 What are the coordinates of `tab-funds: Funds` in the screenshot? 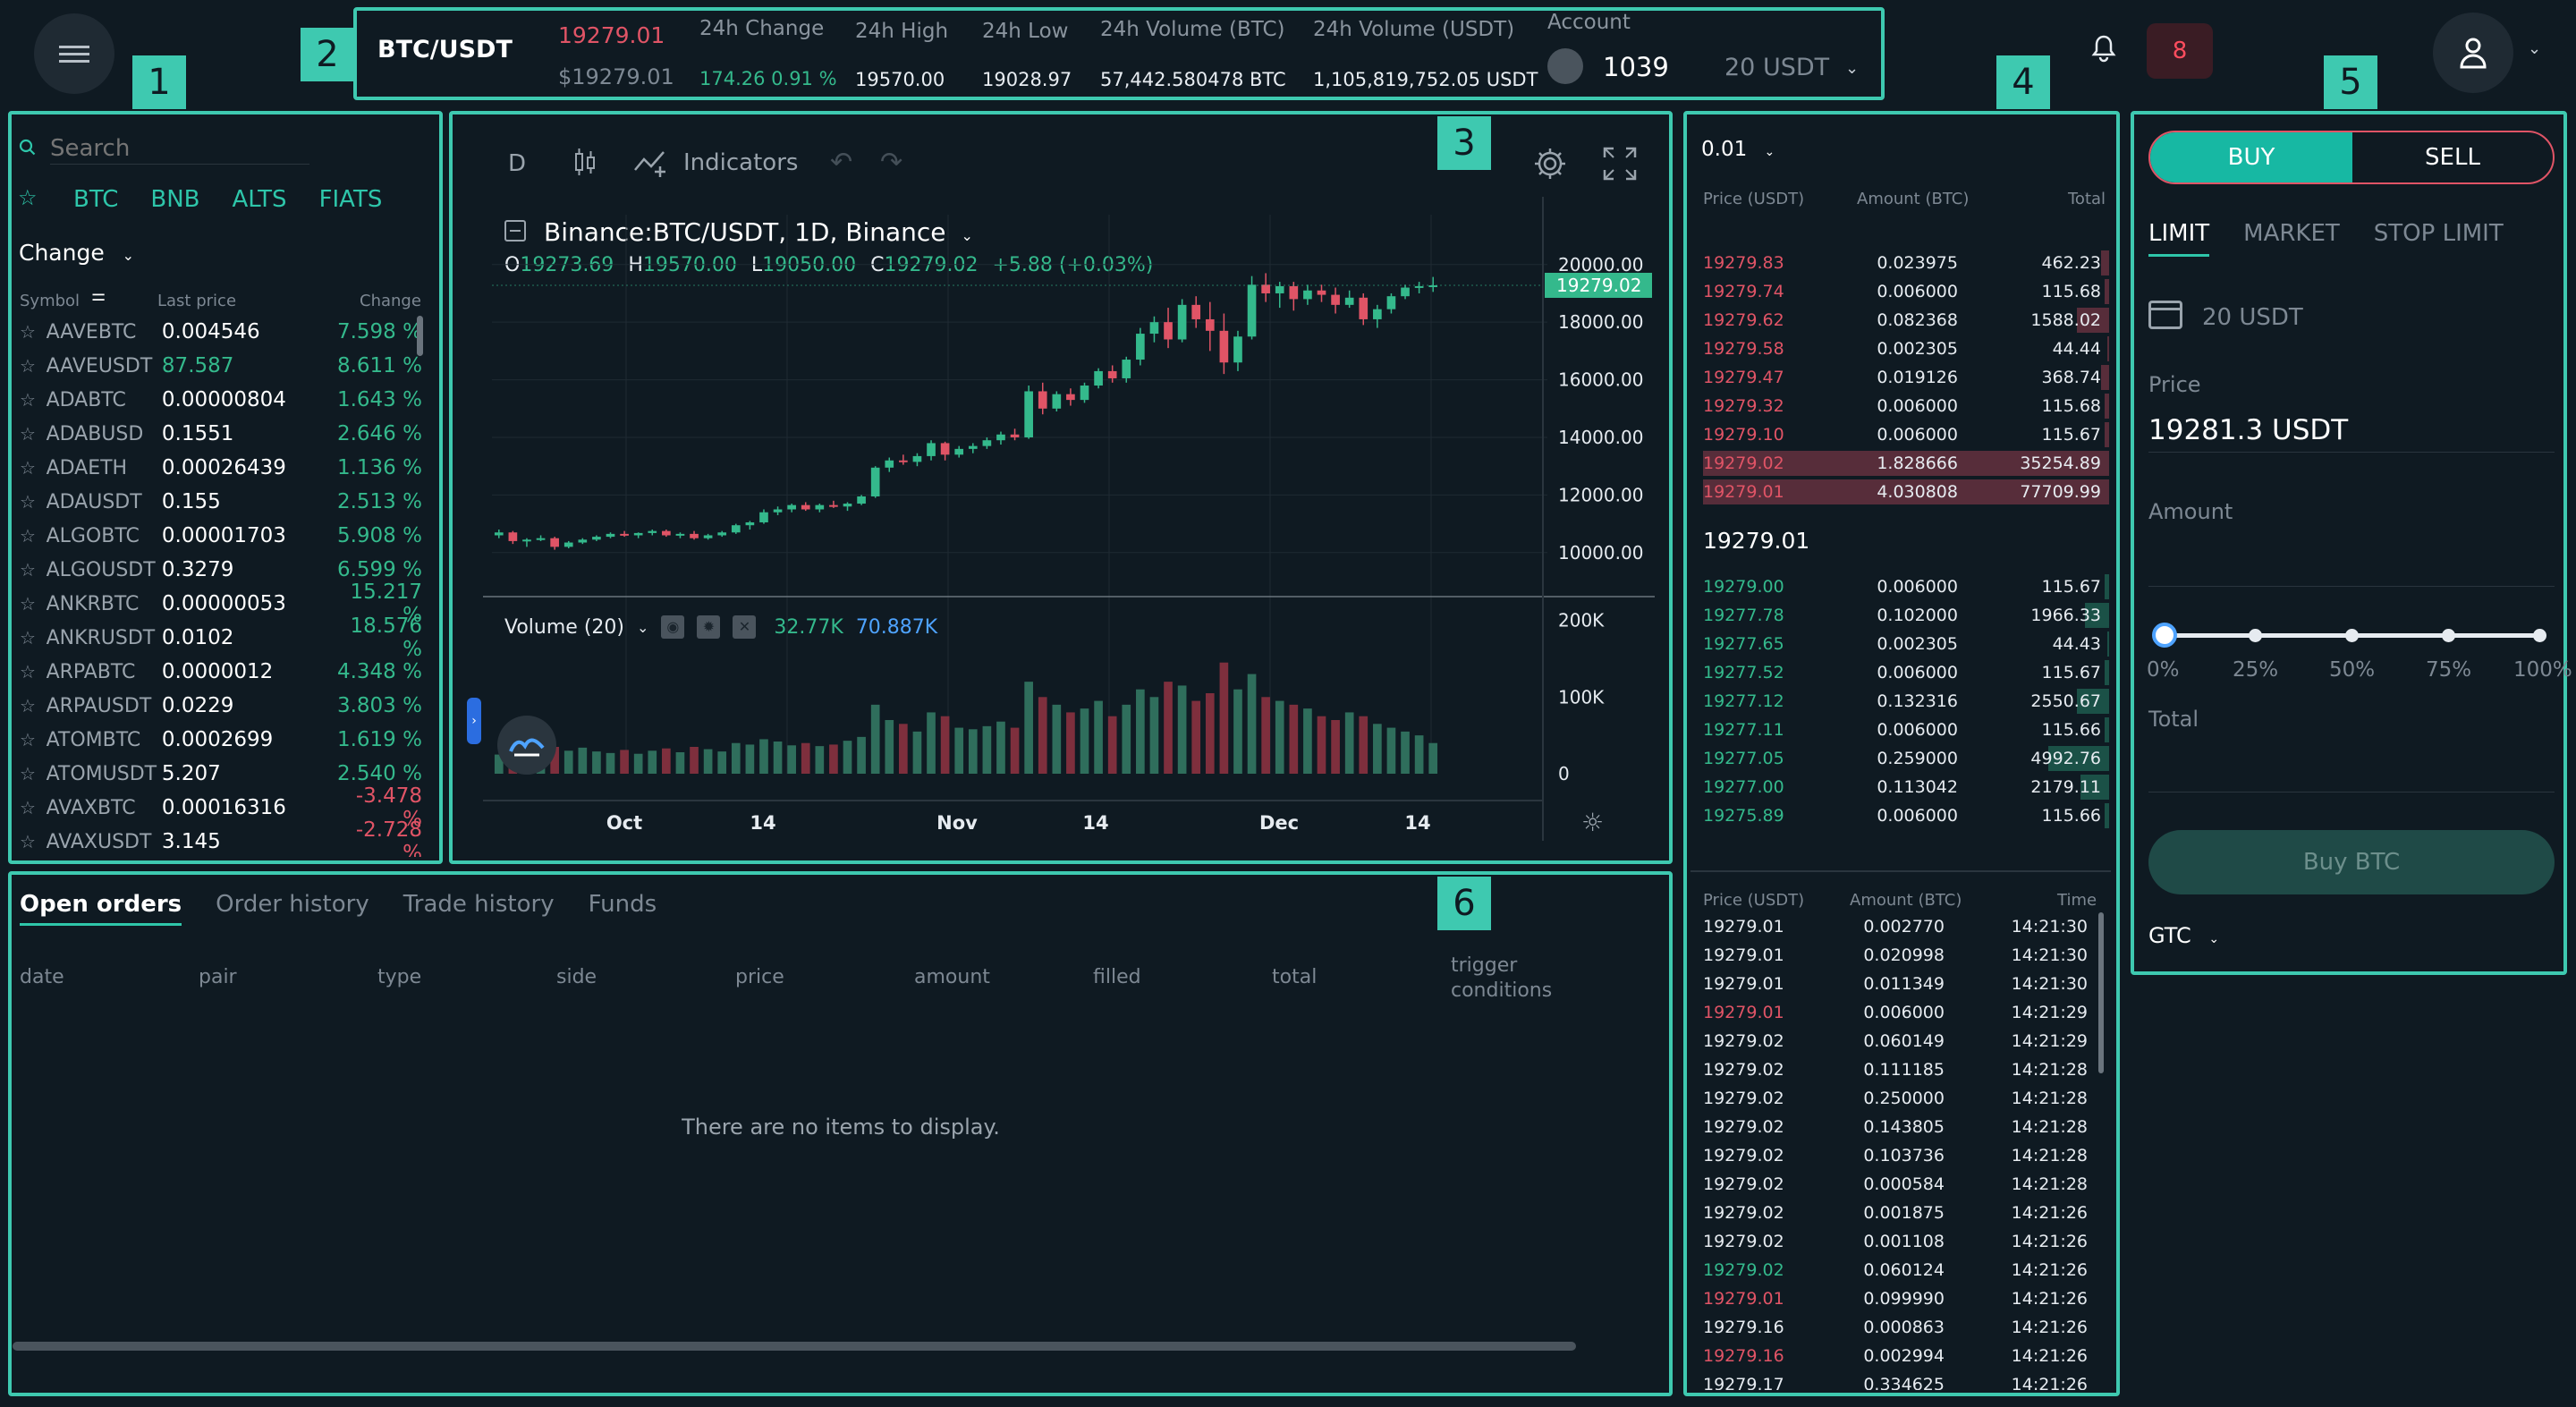 It's located at (622, 904).